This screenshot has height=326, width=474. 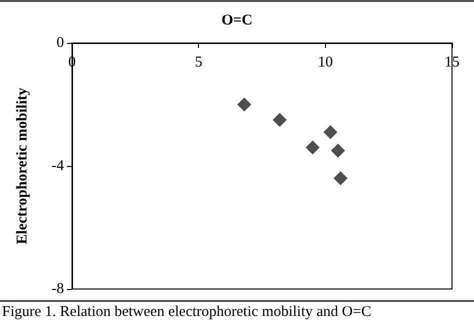 I want to click on x-tick-label: 10, so click(x=325, y=62).